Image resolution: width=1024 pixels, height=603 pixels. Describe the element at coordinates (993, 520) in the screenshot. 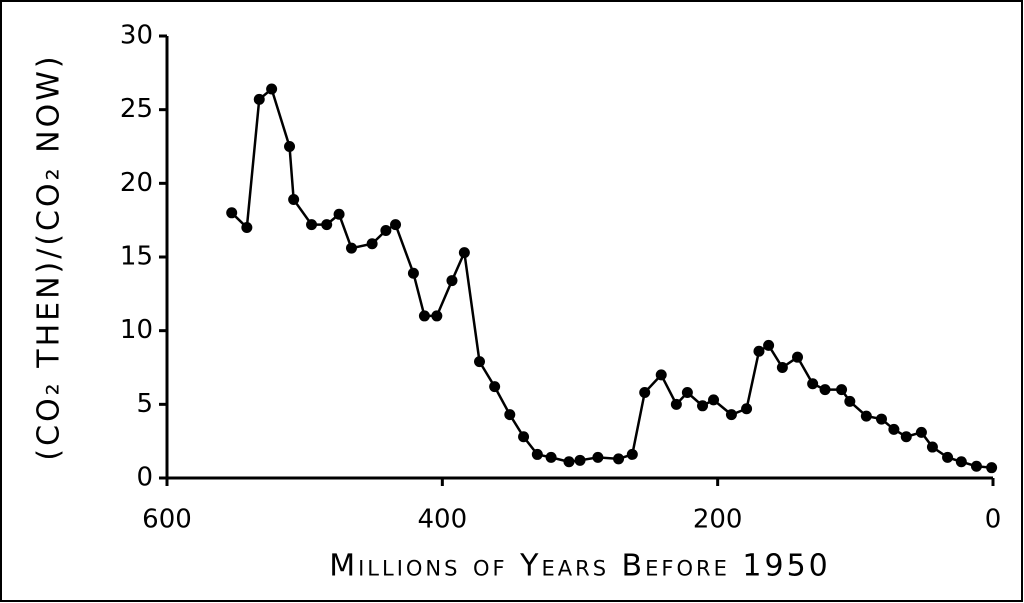

I see `x-tick-label: 0` at that location.